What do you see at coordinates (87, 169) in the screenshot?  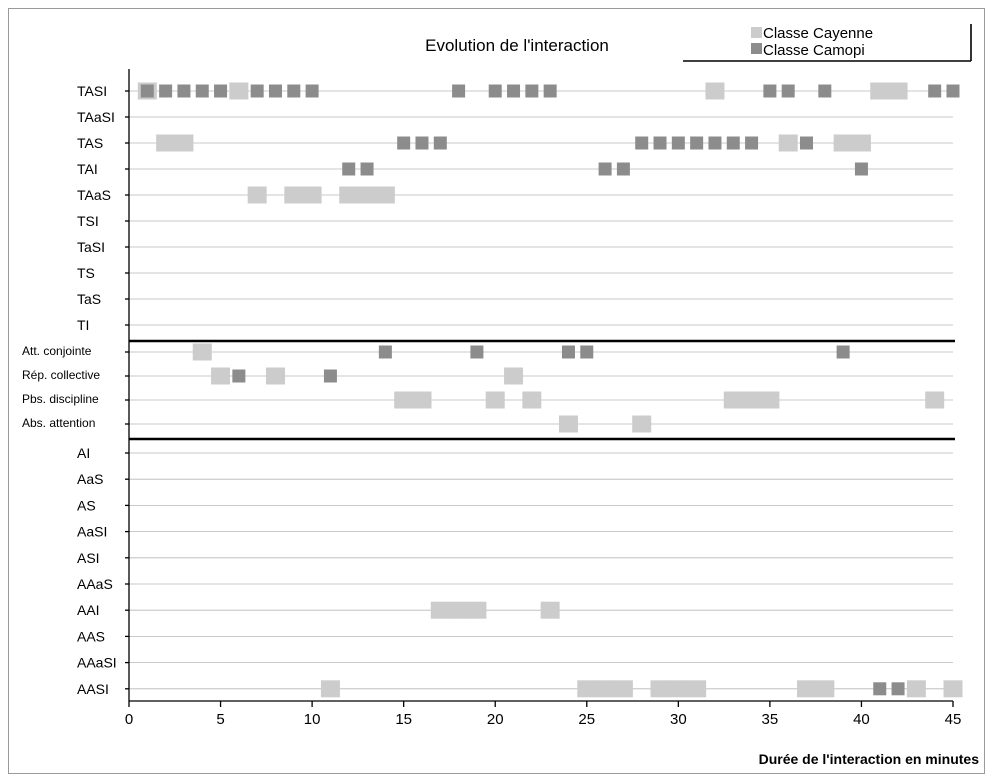 I see `category-label-tai: TAI` at bounding box center [87, 169].